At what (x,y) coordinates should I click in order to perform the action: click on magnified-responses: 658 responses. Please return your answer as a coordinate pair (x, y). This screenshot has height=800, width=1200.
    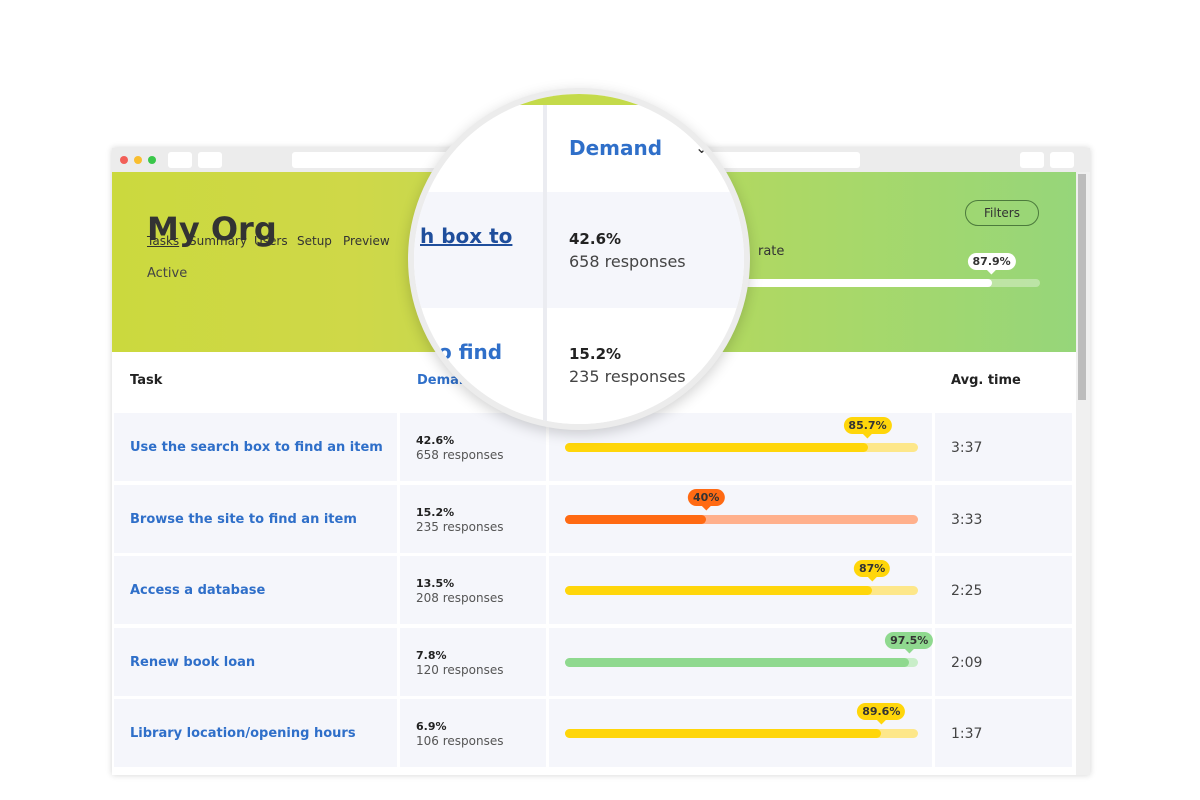
    Looking at the image, I should click on (627, 261).